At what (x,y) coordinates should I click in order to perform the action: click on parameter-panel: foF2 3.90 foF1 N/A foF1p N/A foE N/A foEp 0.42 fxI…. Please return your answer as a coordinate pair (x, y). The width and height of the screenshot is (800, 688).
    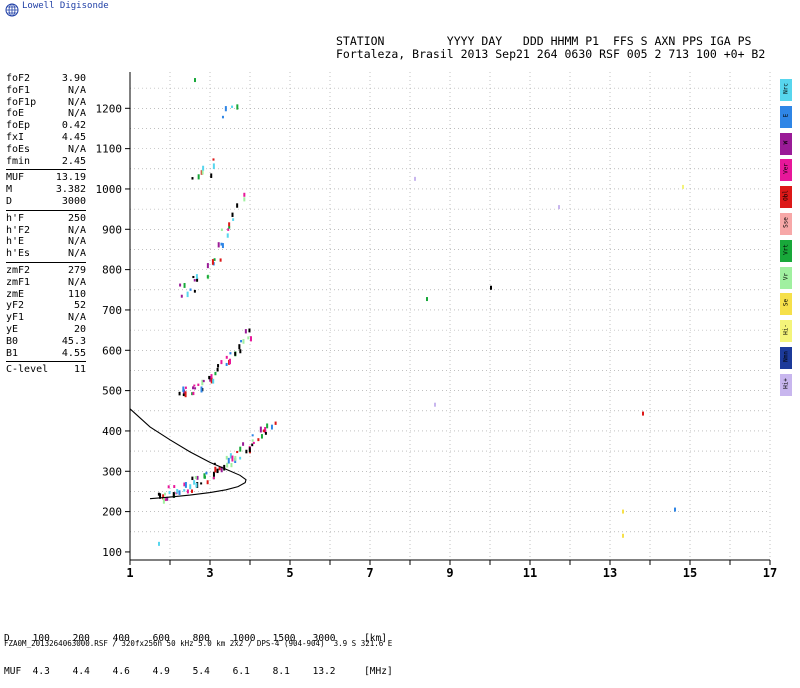
    Looking at the image, I should click on (46, 224).